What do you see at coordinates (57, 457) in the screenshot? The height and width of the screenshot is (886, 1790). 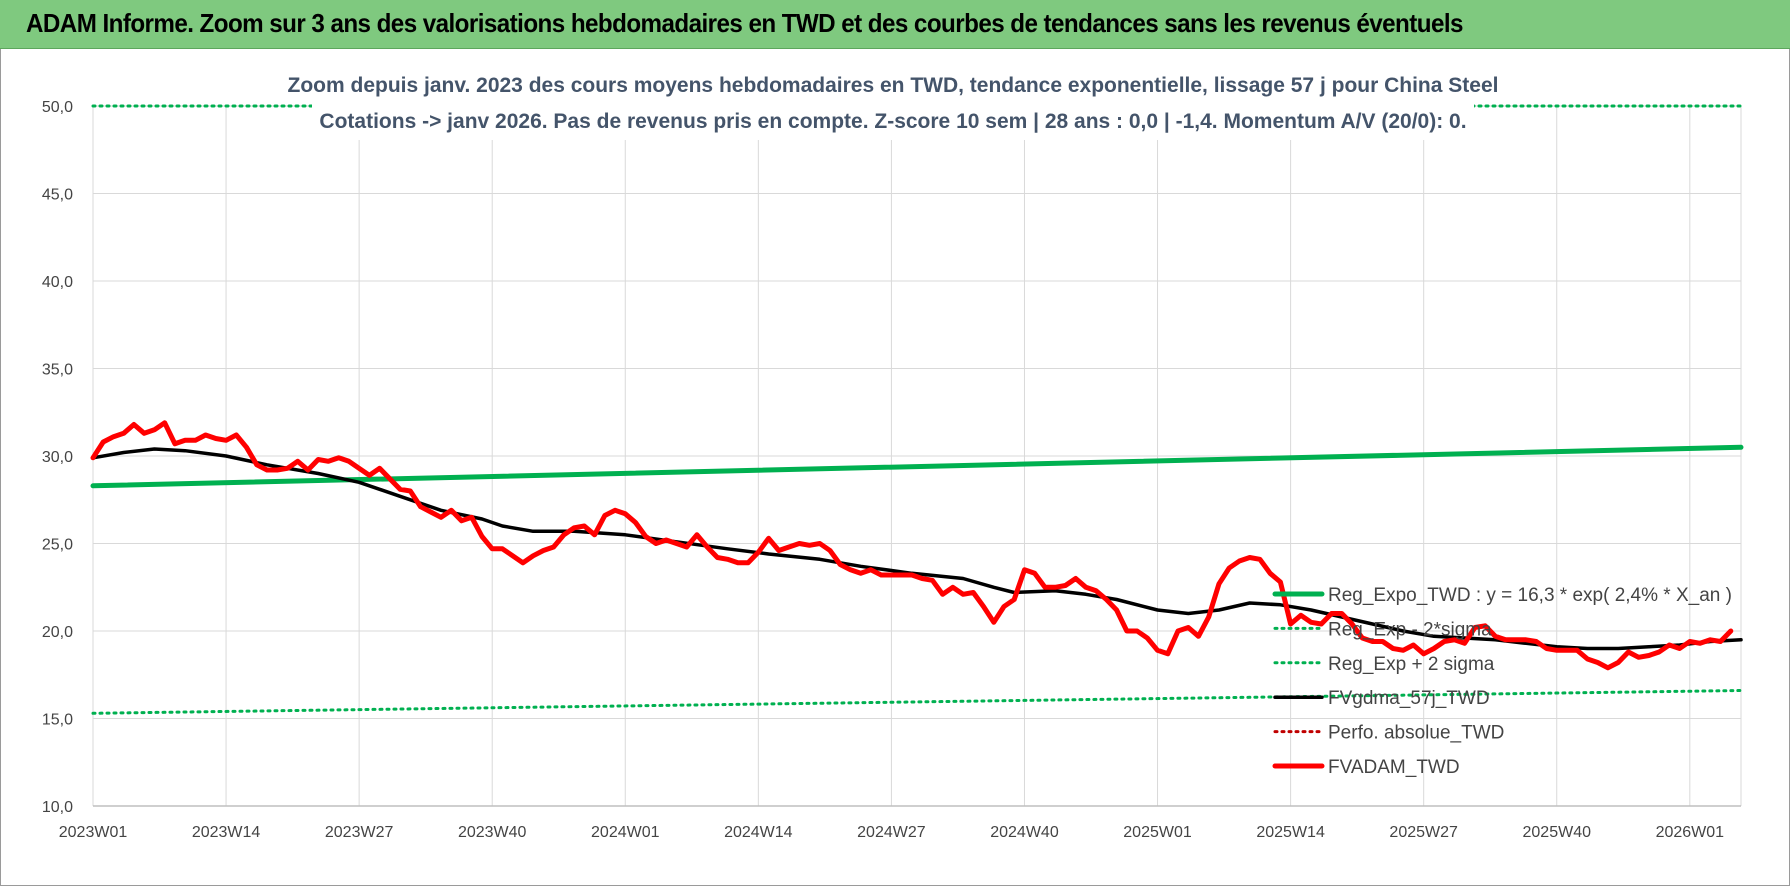 I see `y-tick-label: 30,0` at bounding box center [57, 457].